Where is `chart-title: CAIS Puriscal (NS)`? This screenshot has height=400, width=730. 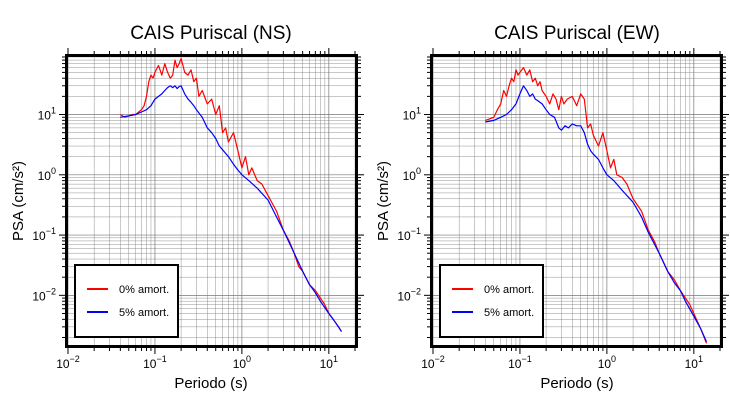
chart-title: CAIS Puriscal (NS) is located at coordinates (211, 33).